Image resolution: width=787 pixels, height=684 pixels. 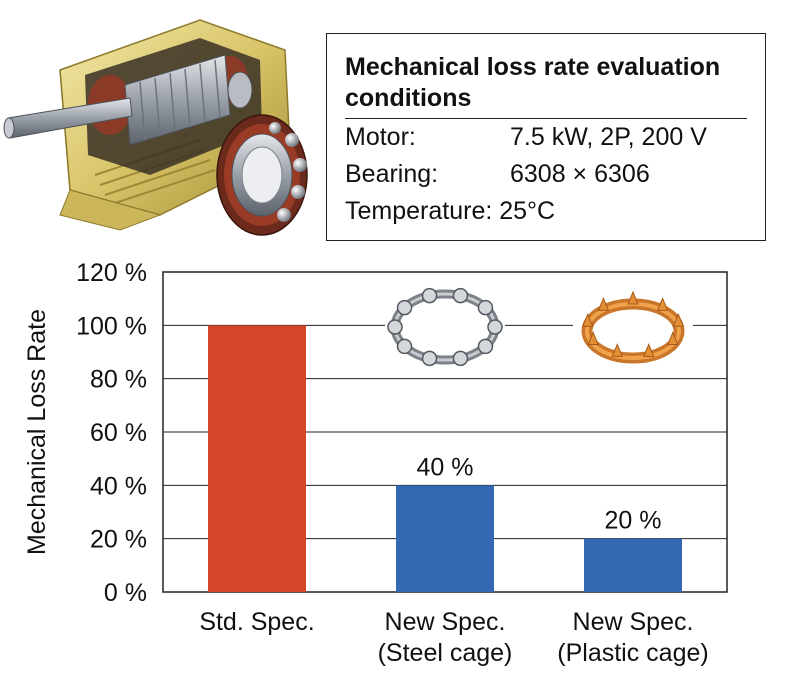 What do you see at coordinates (37, 432) in the screenshot?
I see `y-axis-label: Mechanical Loss Rate` at bounding box center [37, 432].